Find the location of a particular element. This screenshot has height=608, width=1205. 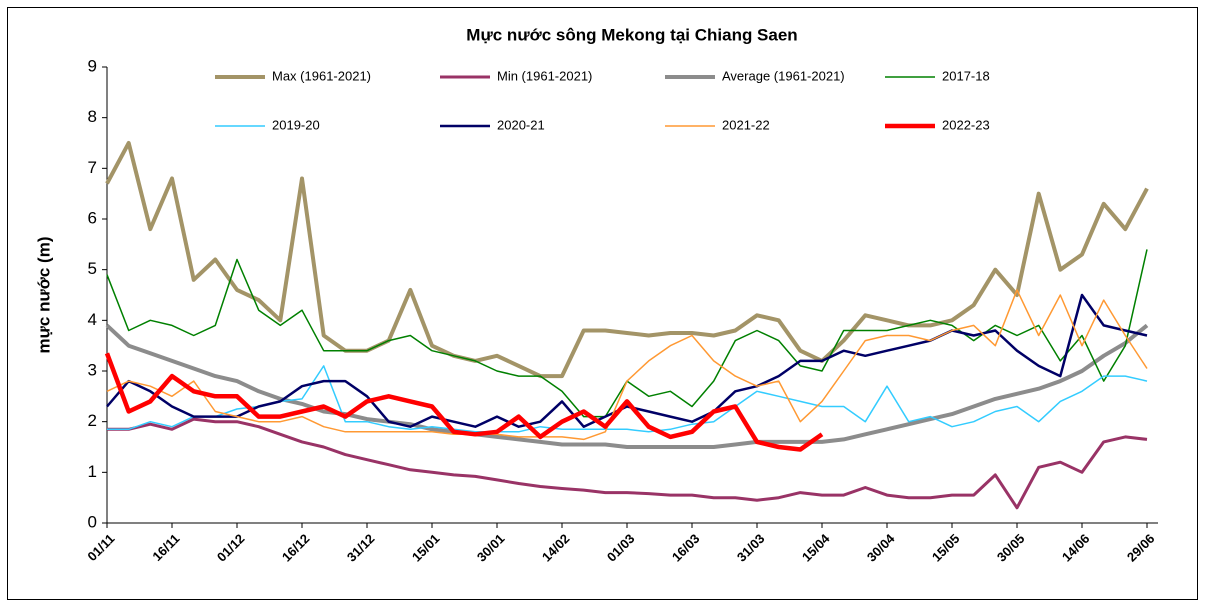

y-tick-label: 0 is located at coordinates (92, 521).